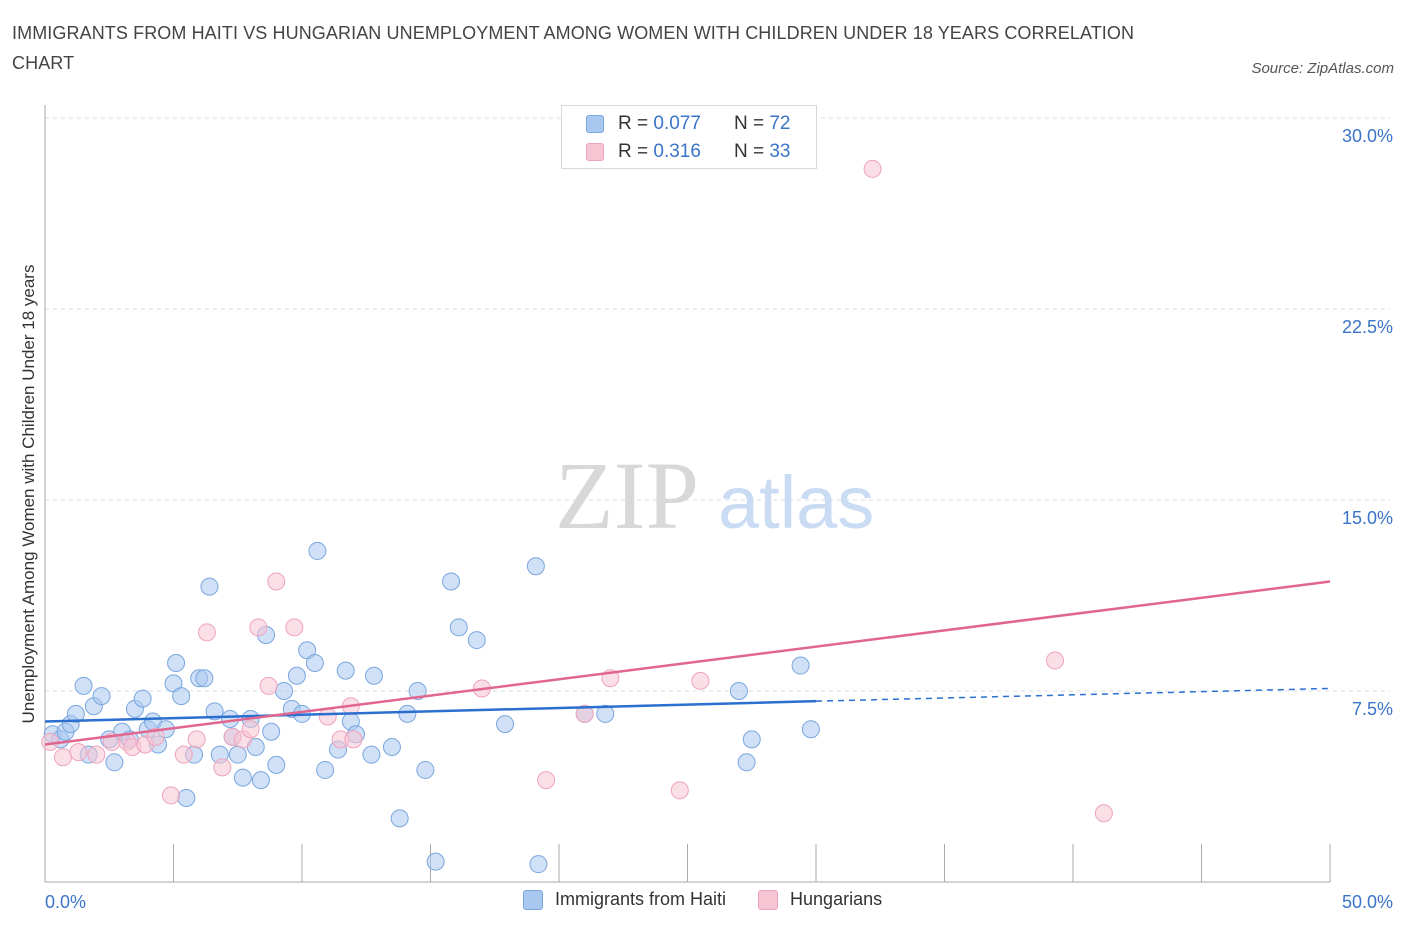 The width and height of the screenshot is (1406, 930). Describe the element at coordinates (1322, 68) in the screenshot. I see `source-label: Source: ZipAtlas.com` at that location.